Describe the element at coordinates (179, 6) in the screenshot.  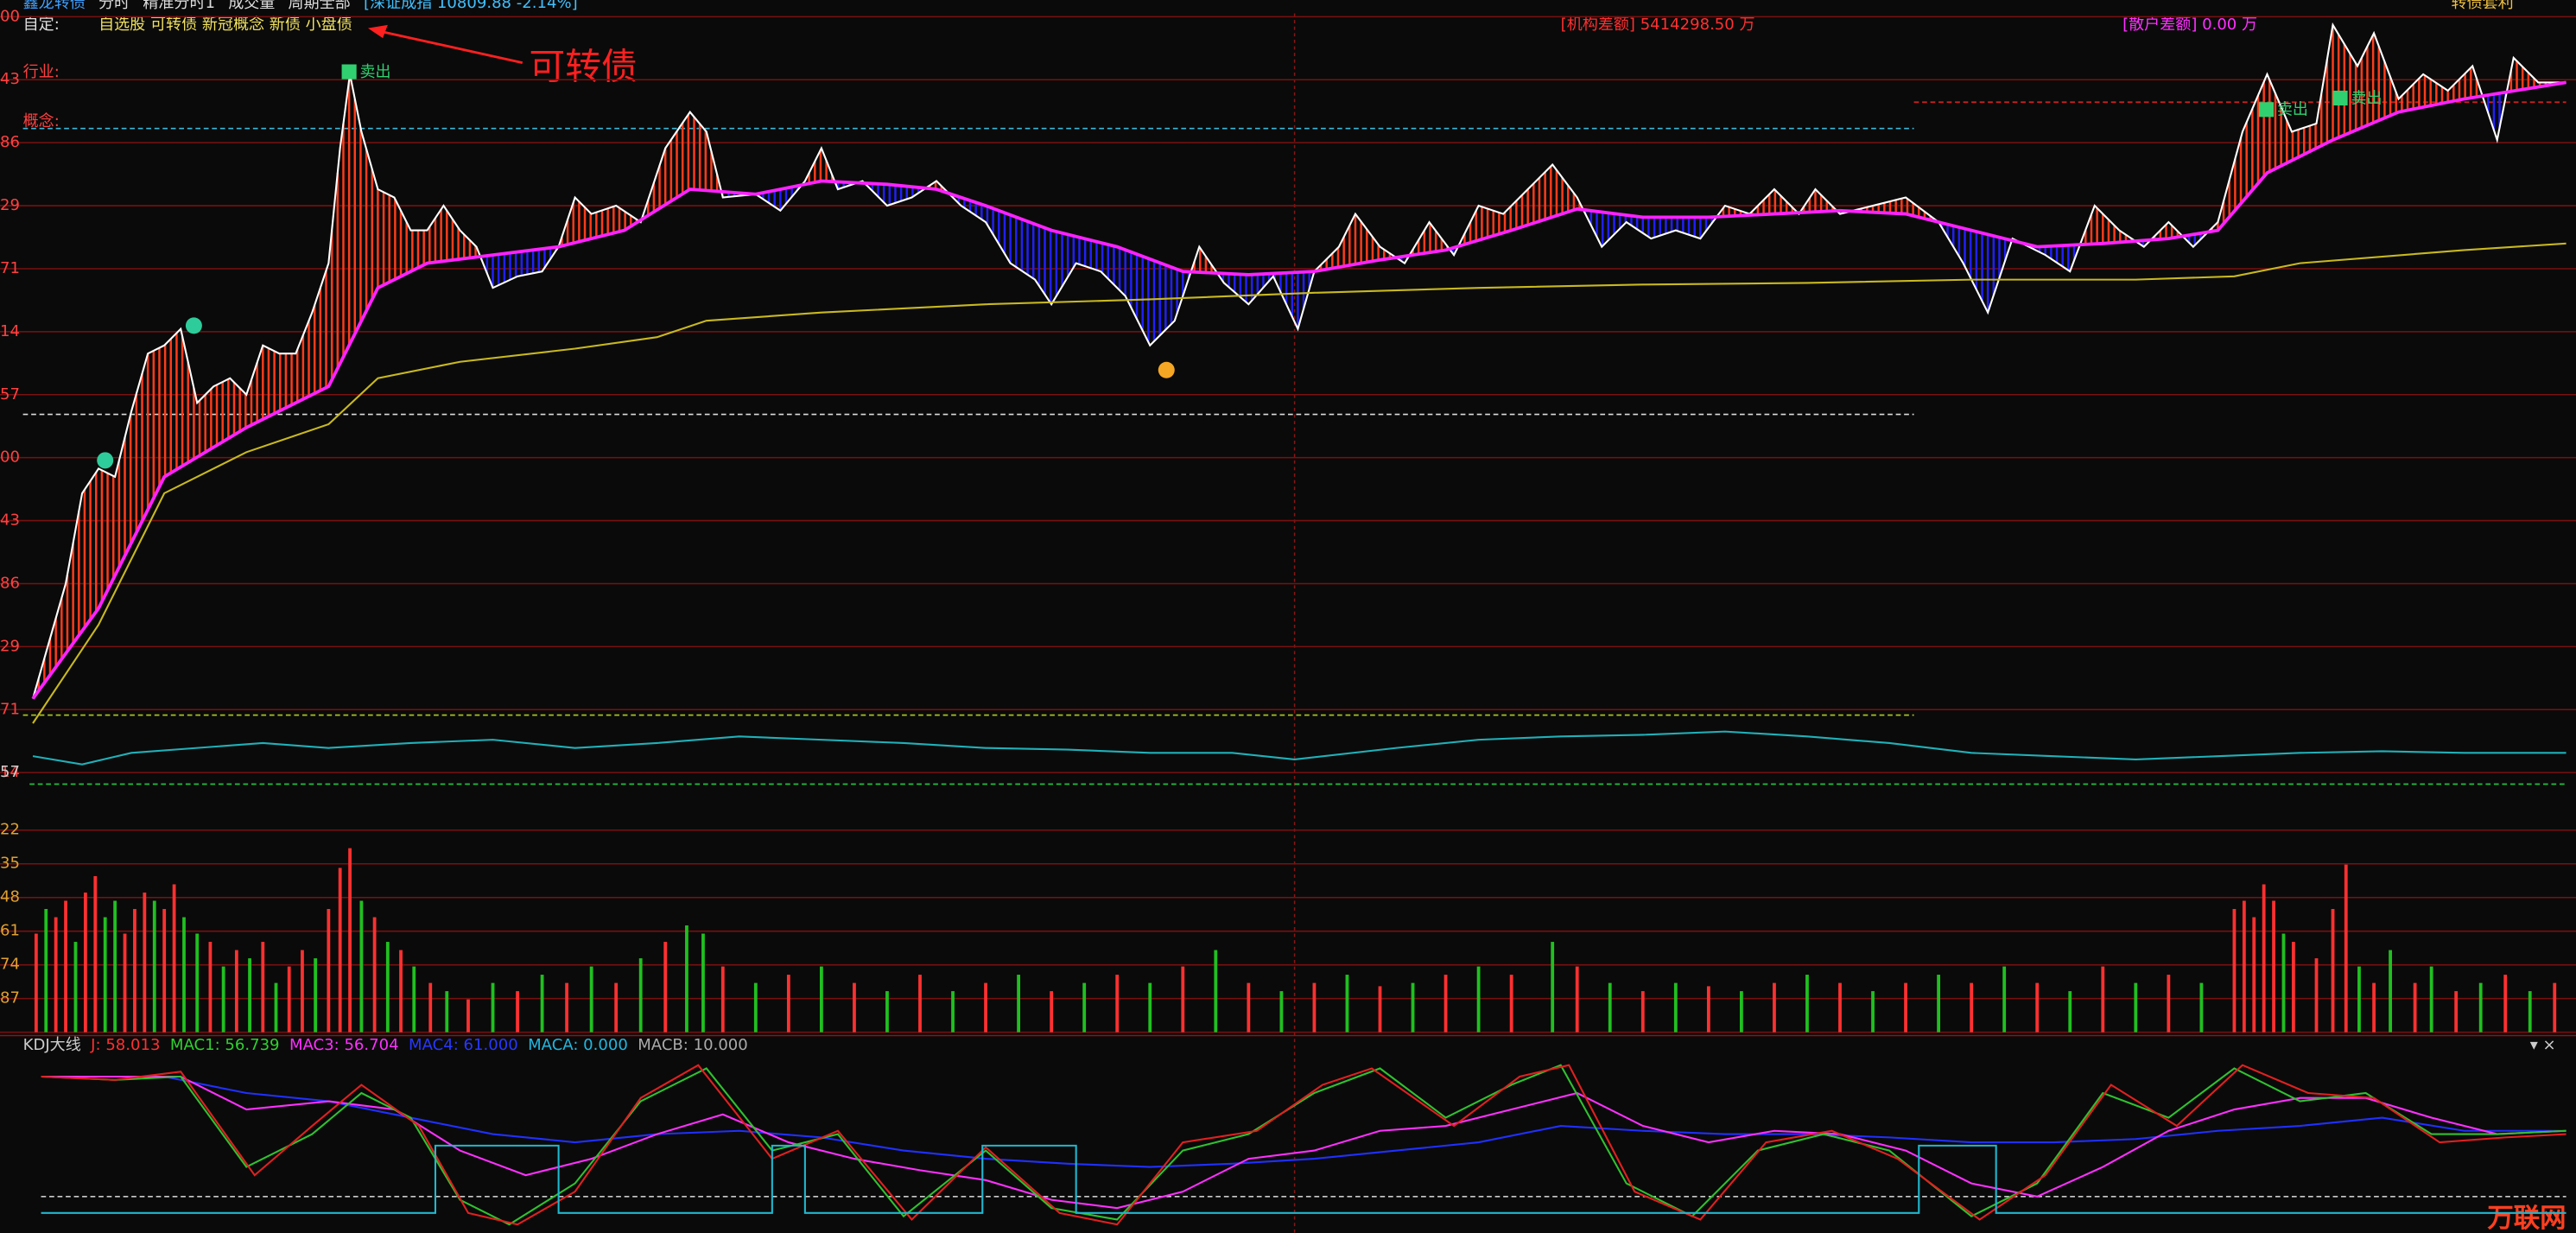
I see `toolbar-item: 精准分时1` at that location.